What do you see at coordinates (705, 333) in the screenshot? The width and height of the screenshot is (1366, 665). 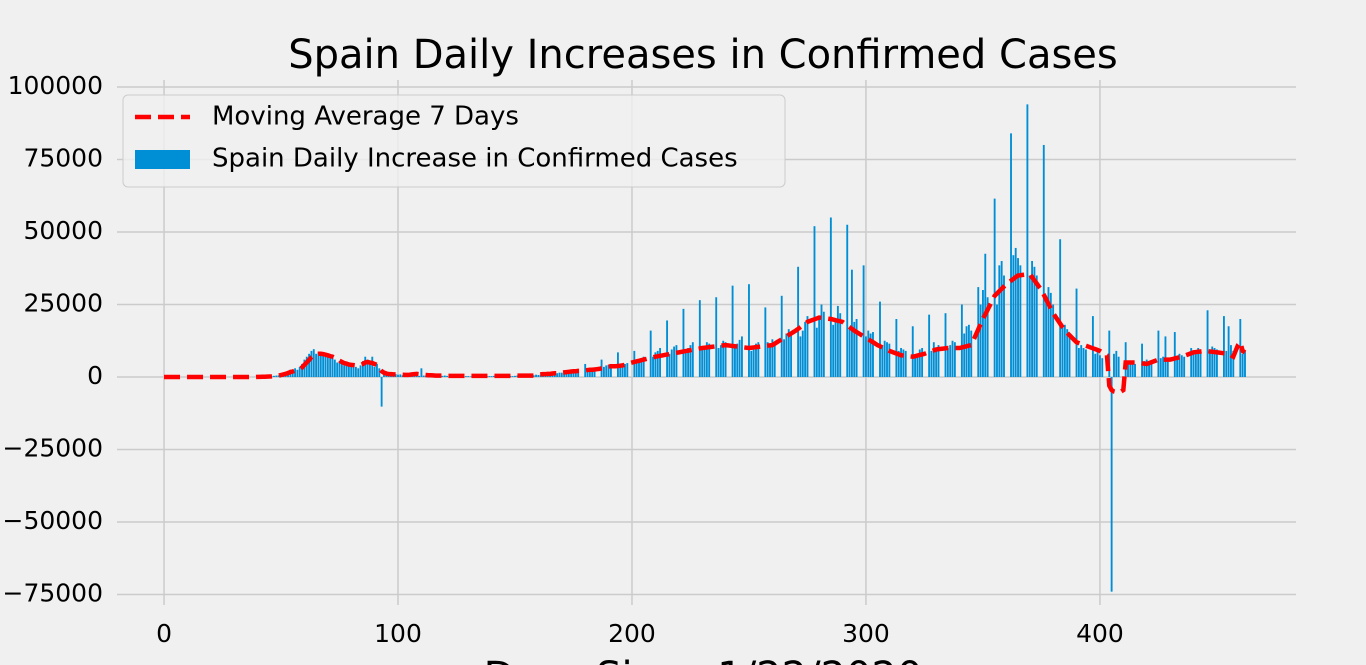 I see `moving-average-line` at bounding box center [705, 333].